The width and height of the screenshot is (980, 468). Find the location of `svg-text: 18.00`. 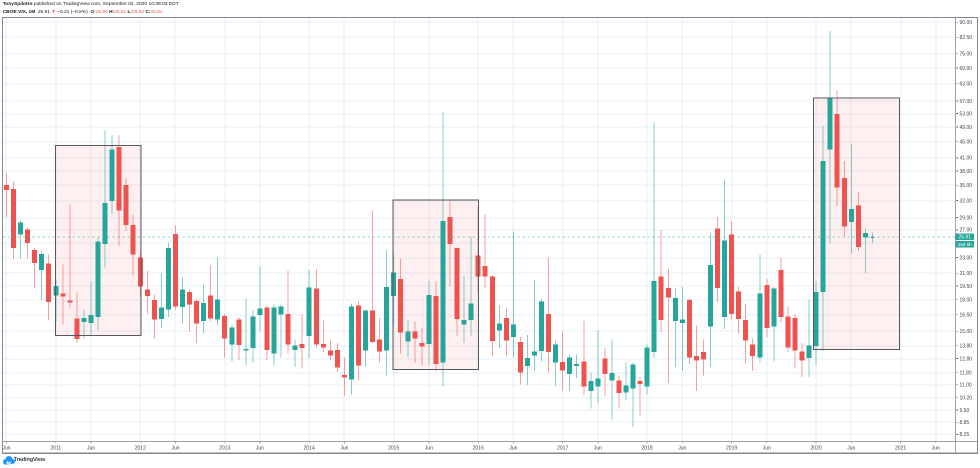

svg-text: 18.00 is located at coordinates (966, 301).